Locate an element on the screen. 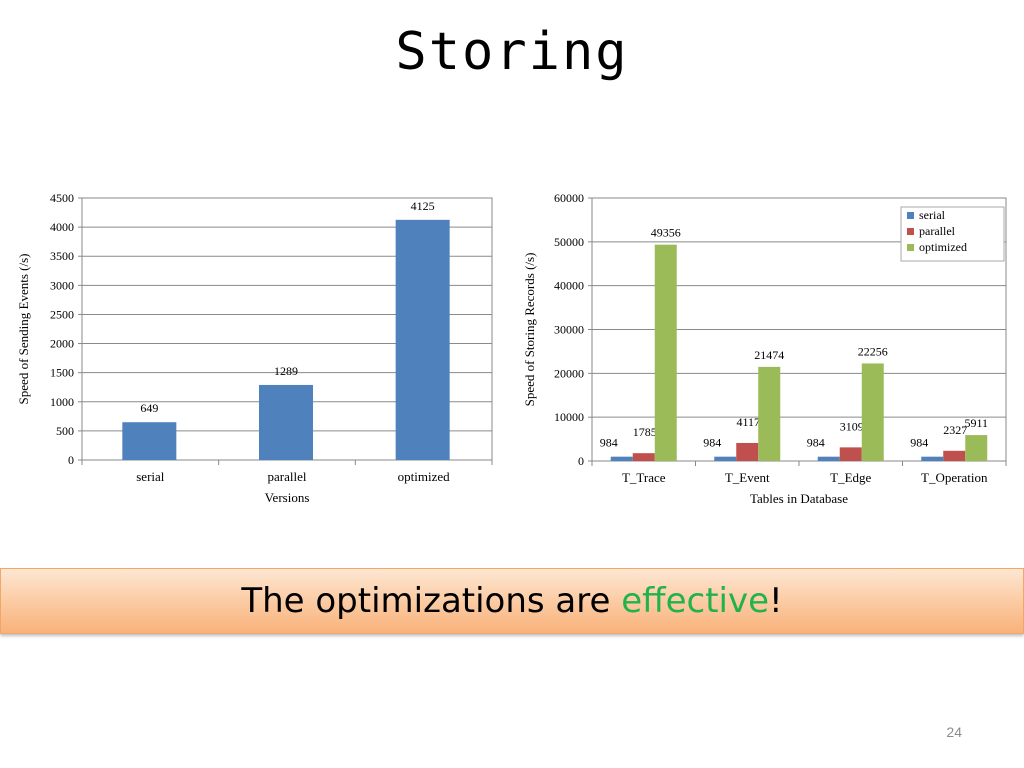 This screenshot has height=768, width=1024. legend-label: optimized is located at coordinates (943, 247).